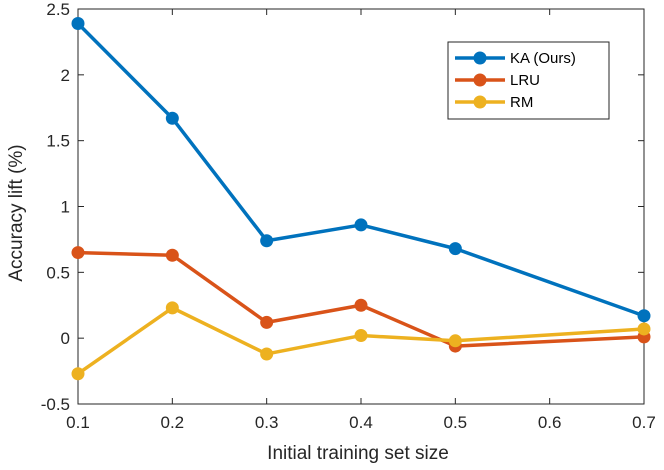 The height and width of the screenshot is (470, 664). I want to click on x-tick-label: 0.4, so click(361, 422).